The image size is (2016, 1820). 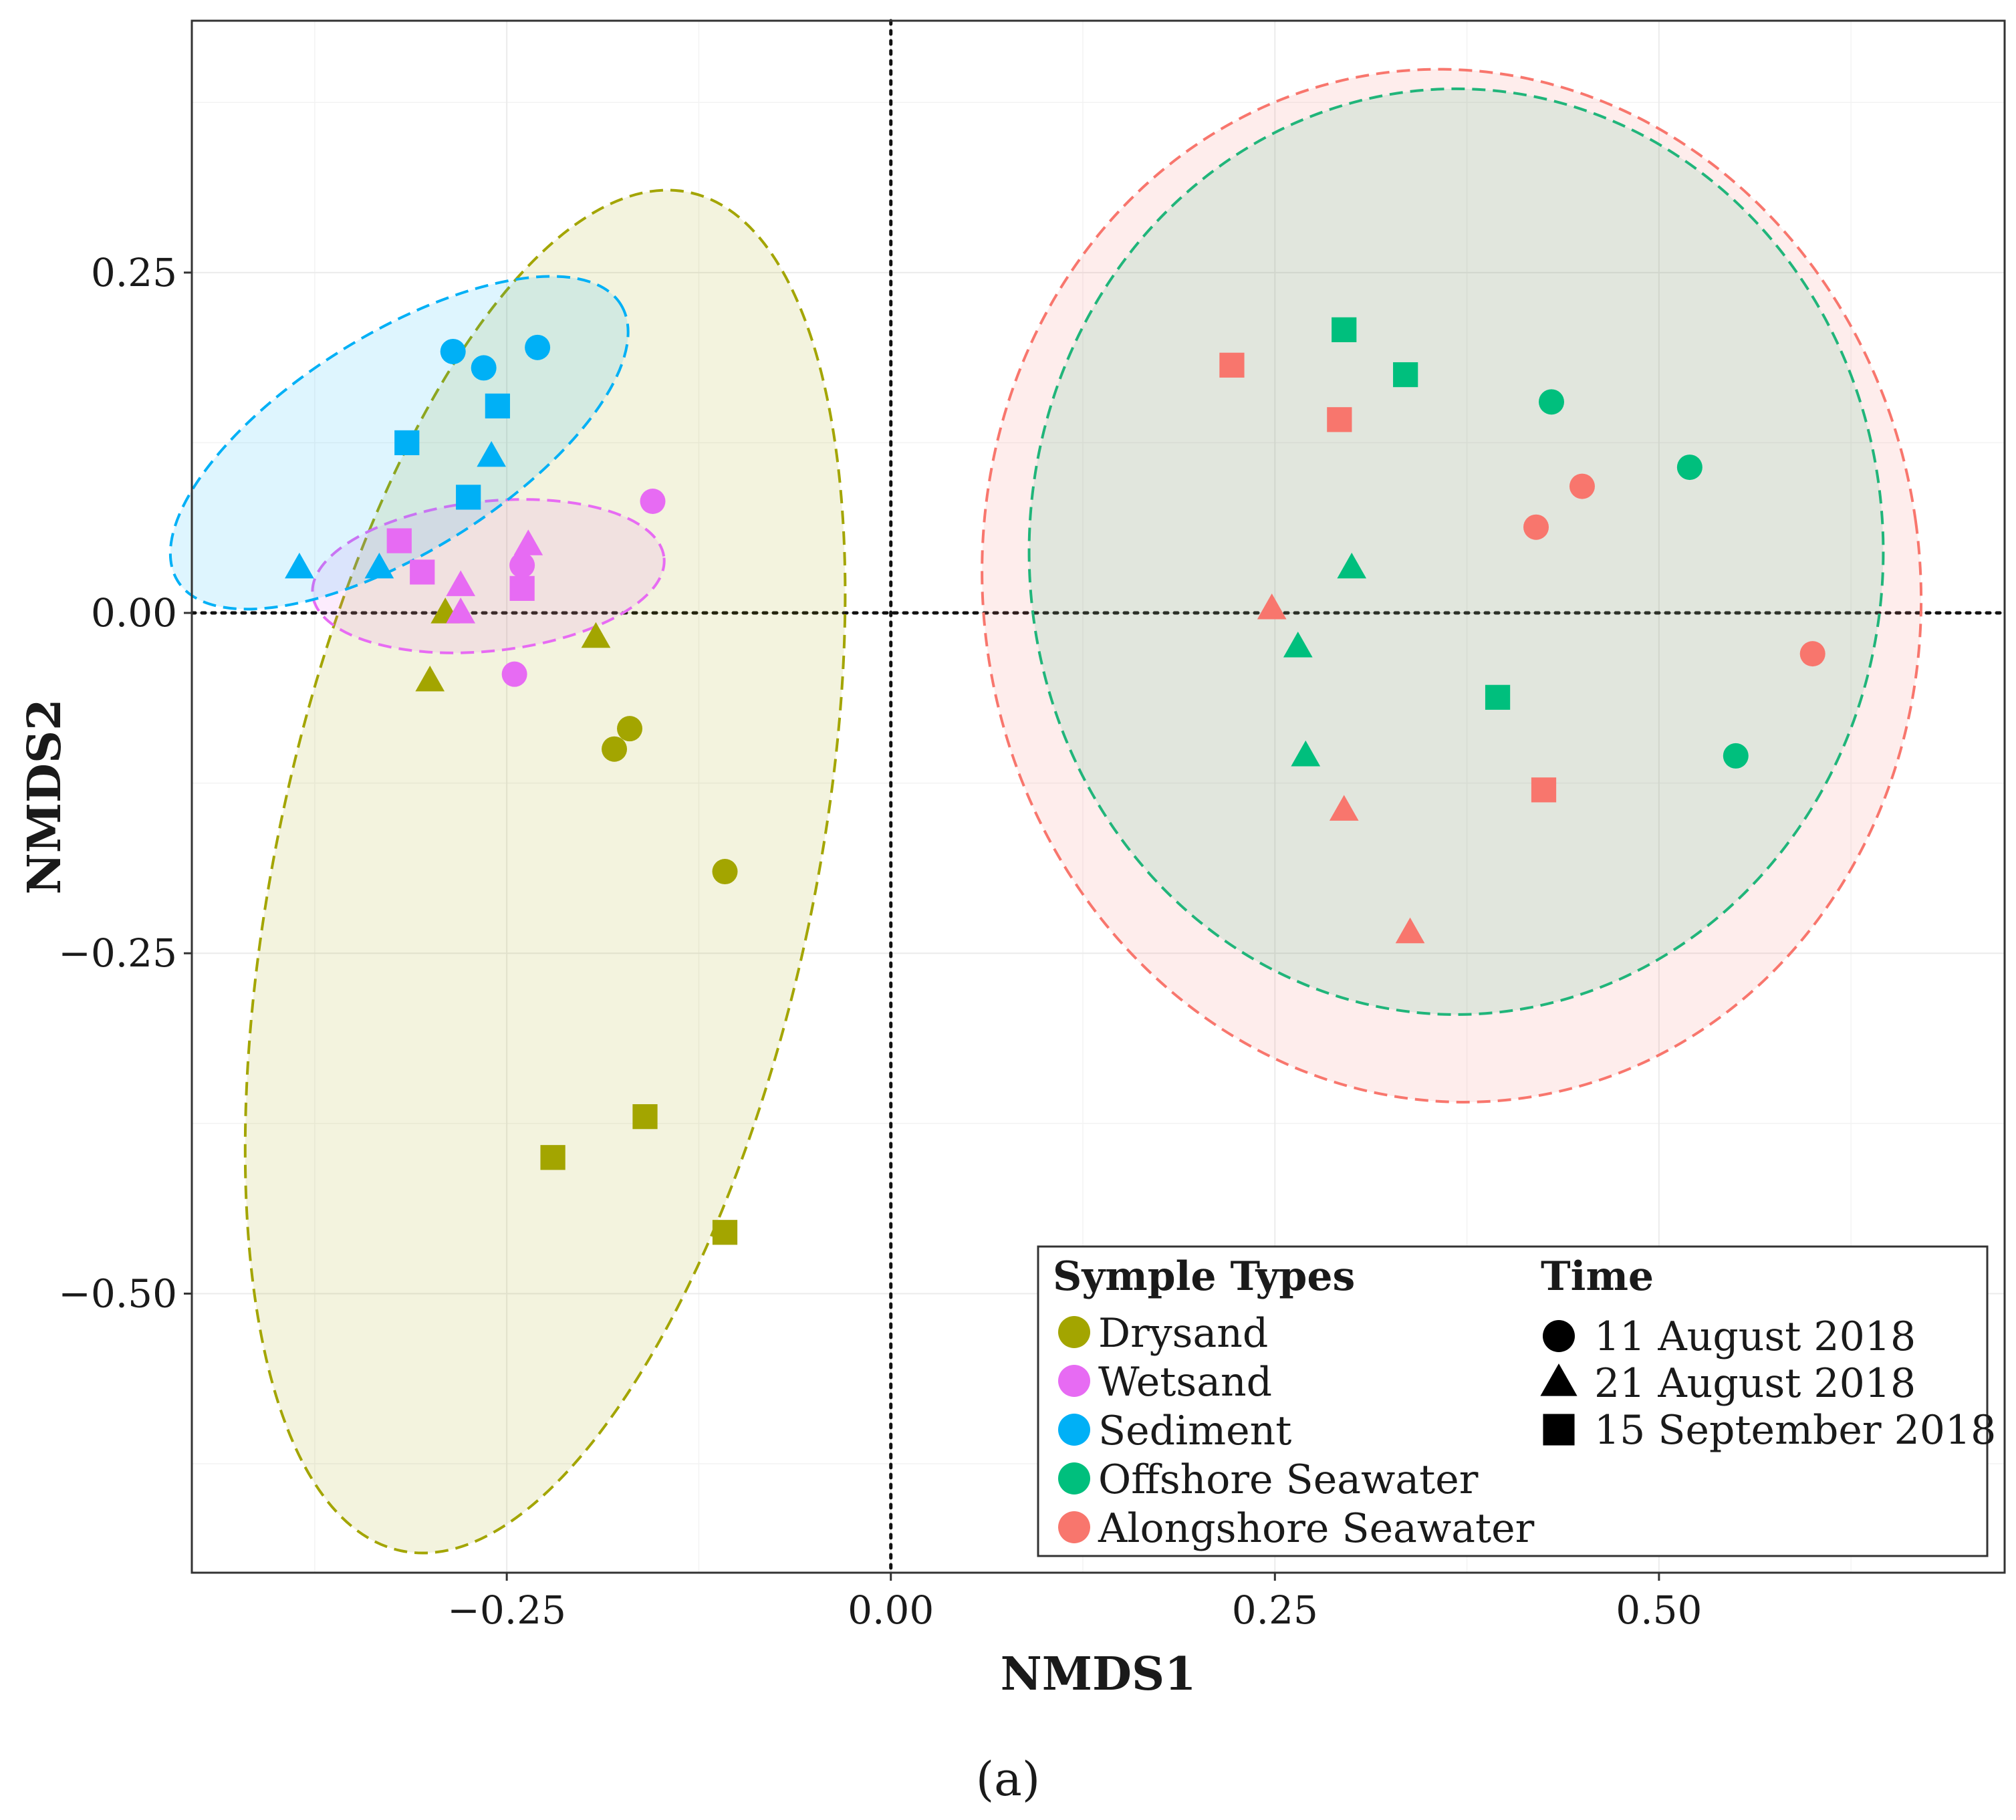 What do you see at coordinates (1755, 1384) in the screenshot?
I see `legend-time-label: 21 August 2018` at bounding box center [1755, 1384].